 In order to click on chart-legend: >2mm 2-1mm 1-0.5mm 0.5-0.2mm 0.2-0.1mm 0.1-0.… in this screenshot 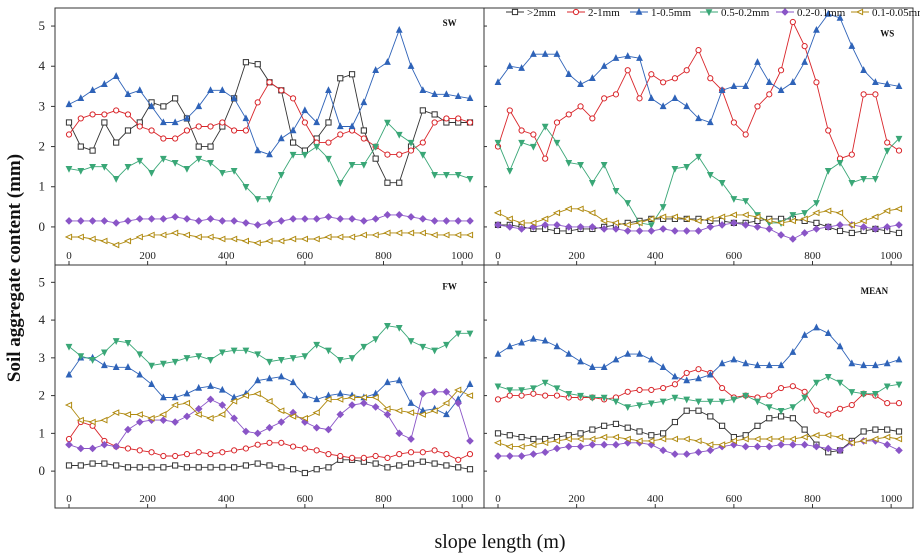, I will do `click(713, 13)`.